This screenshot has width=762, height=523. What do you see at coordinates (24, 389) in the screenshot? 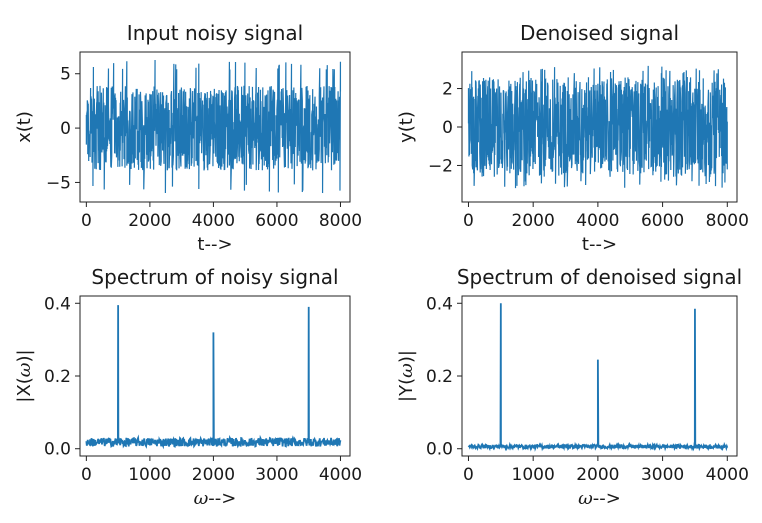
I see `y-axis-label-prefix: |X(` at bounding box center [24, 389].